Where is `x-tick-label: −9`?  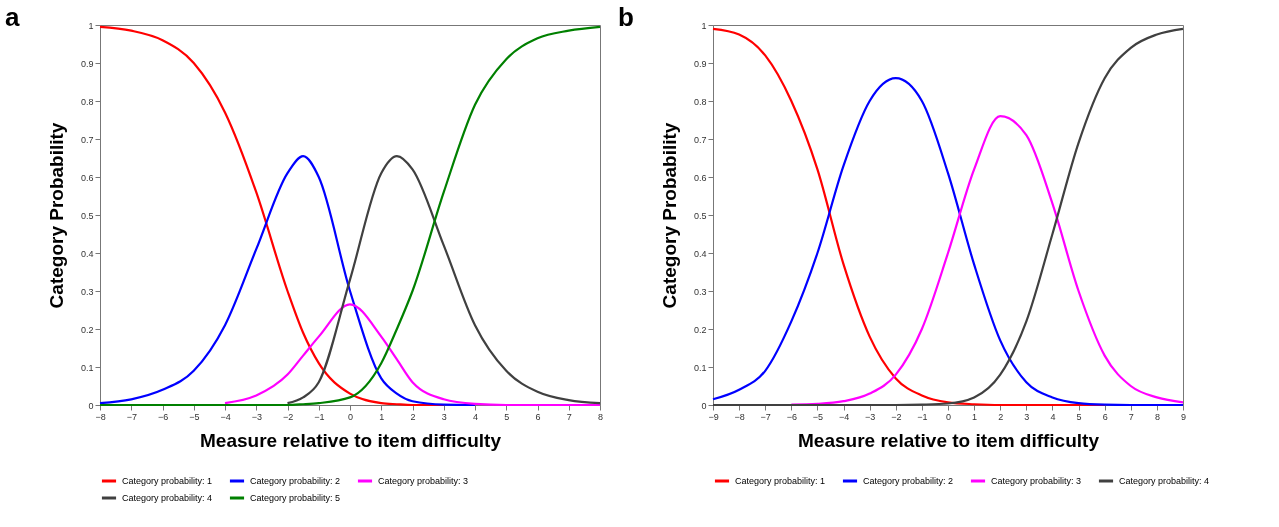
x-tick-label: −9 is located at coordinates (713, 416).